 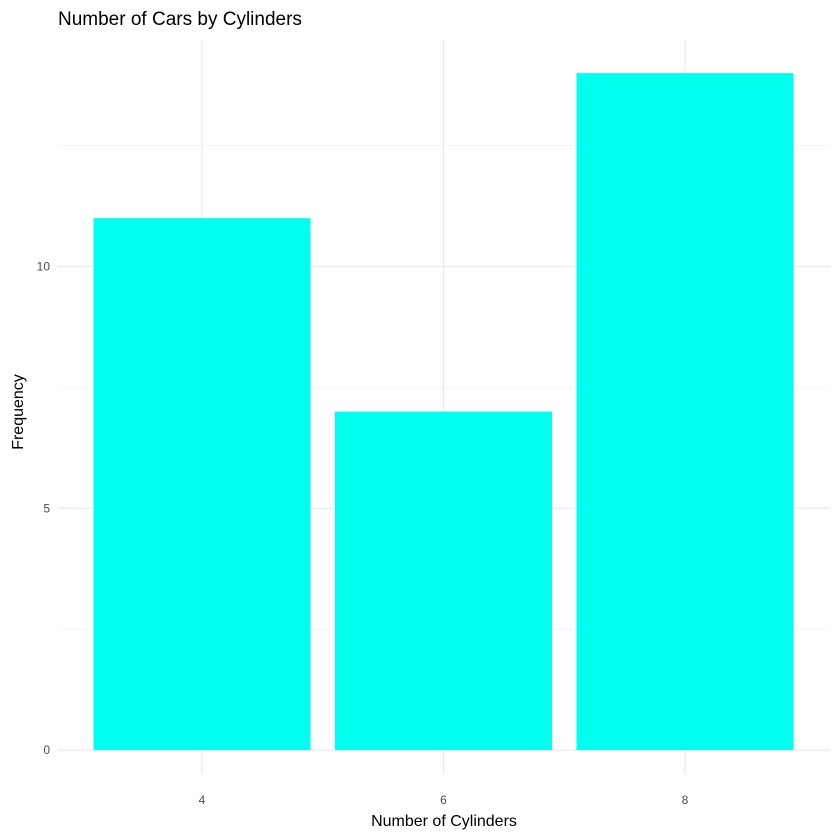 I want to click on chart-title: Number of Cars by Cylinders, so click(x=180, y=19).